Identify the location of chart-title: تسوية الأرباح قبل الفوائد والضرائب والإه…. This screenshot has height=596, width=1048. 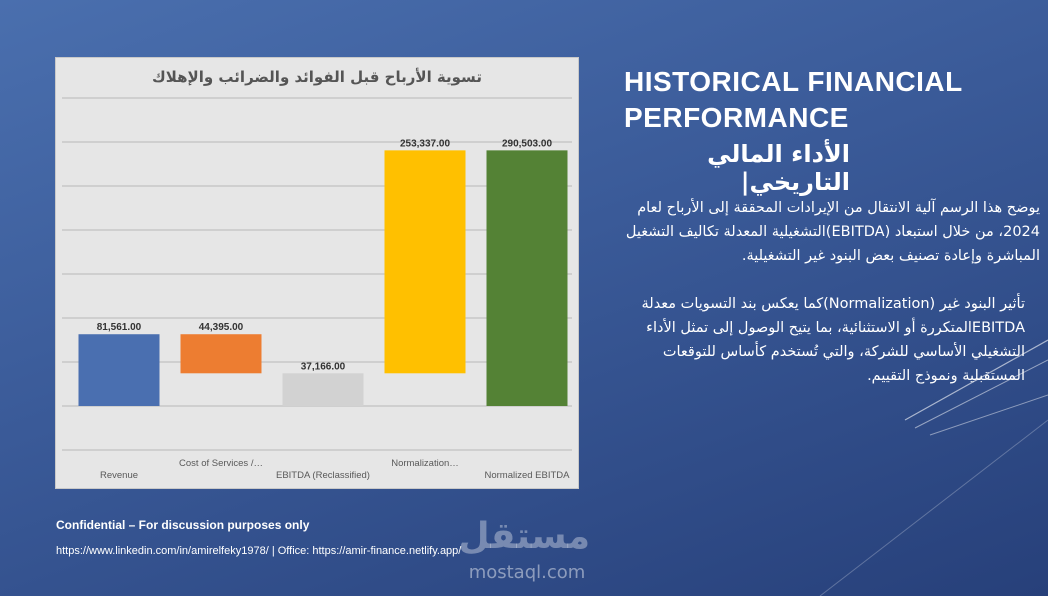
(317, 77).